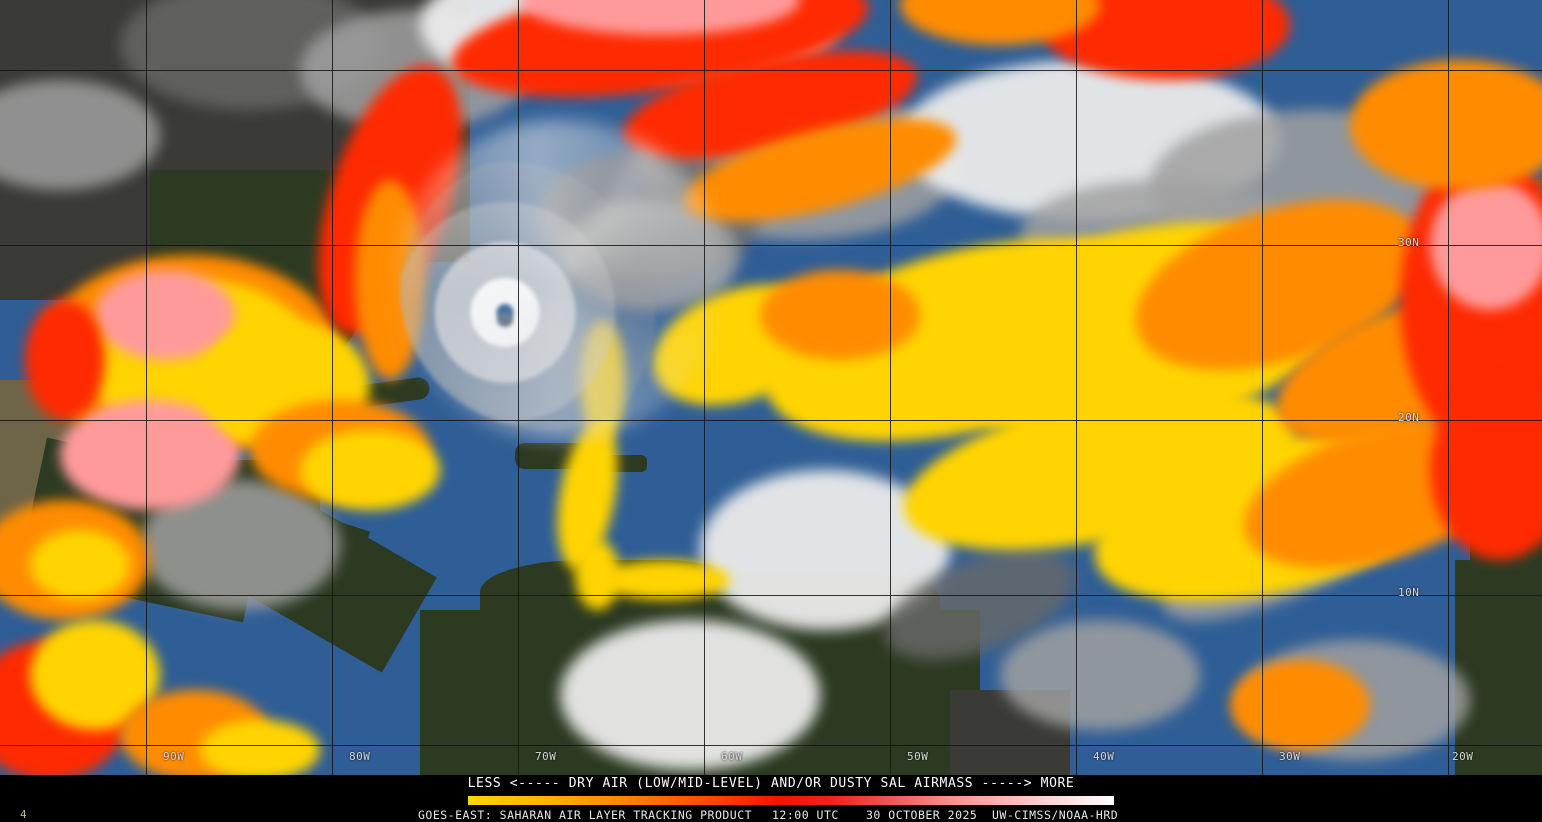  What do you see at coordinates (1463, 756) in the screenshot?
I see `lon-label-20w: 20W` at bounding box center [1463, 756].